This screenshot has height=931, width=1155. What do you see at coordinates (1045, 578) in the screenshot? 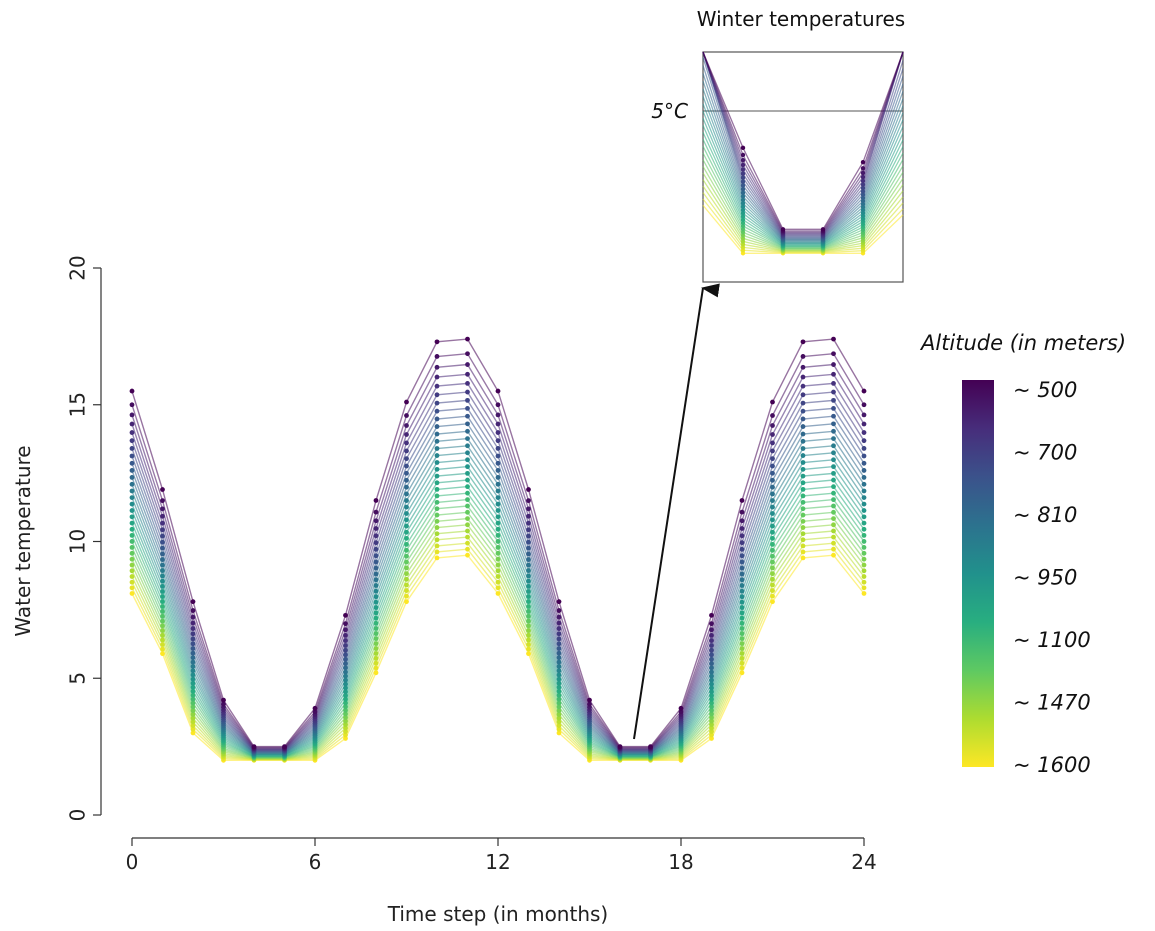
I see `legend-label: ~ 950` at bounding box center [1045, 578].